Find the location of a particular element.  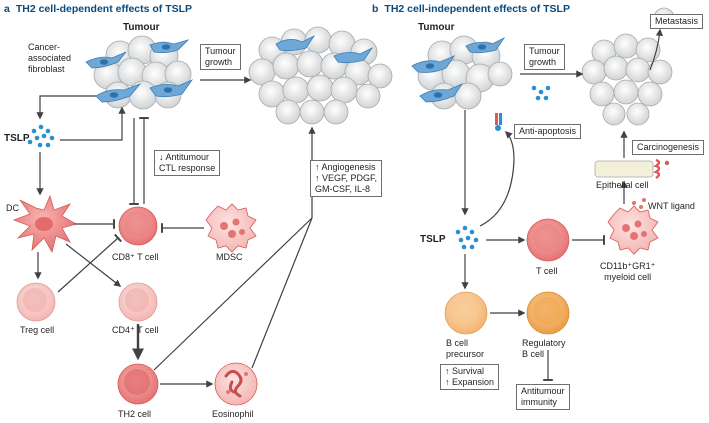

a-large-tumour is located at coordinates (320, 75).